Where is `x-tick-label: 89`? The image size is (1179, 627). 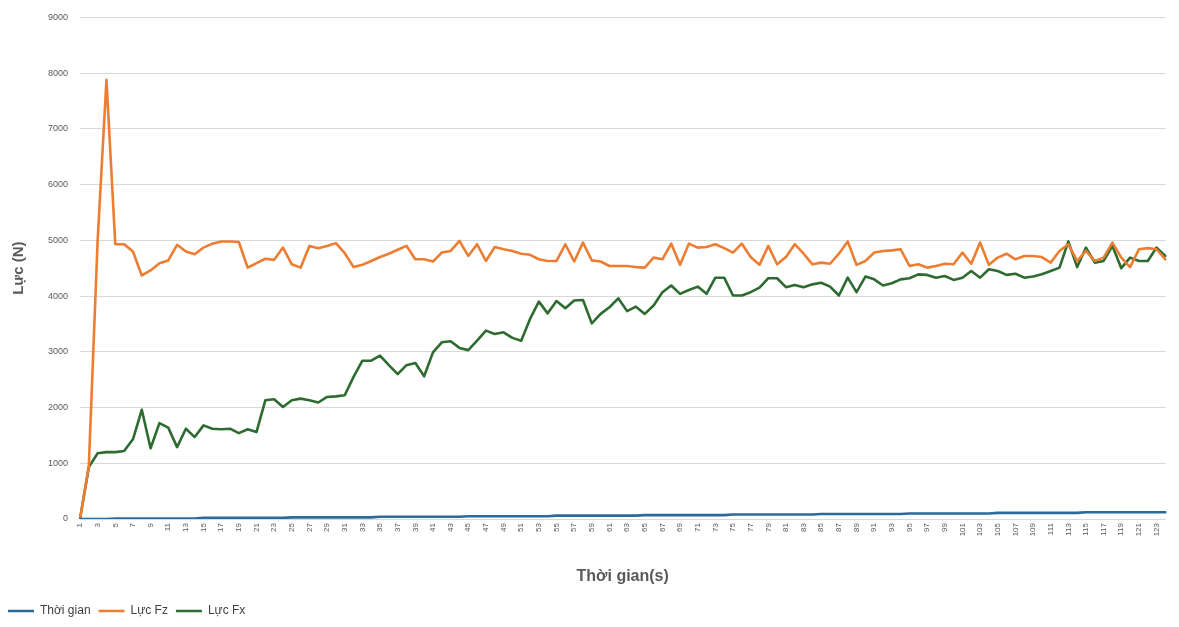 x-tick-label: 89 is located at coordinates (856, 527).